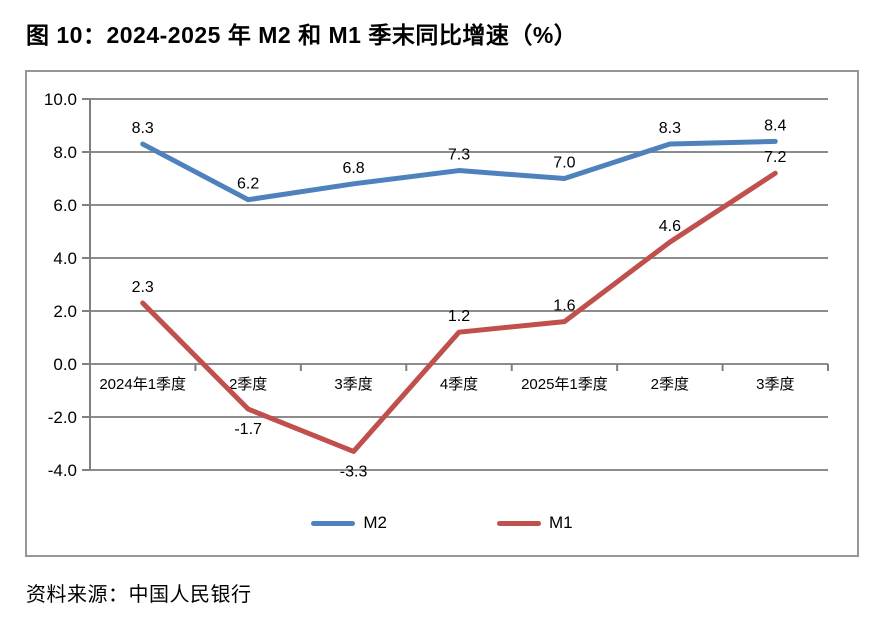  I want to click on svg-text: 2025年1季度, so click(564, 384).